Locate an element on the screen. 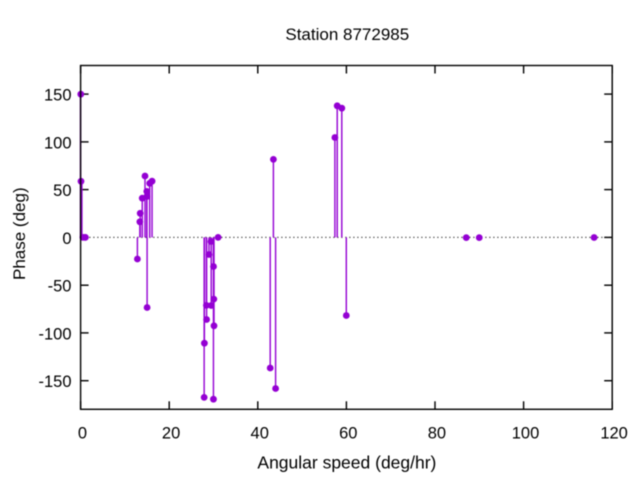 The height and width of the screenshot is (480, 640). svg-text: 150 is located at coordinates (58, 96).